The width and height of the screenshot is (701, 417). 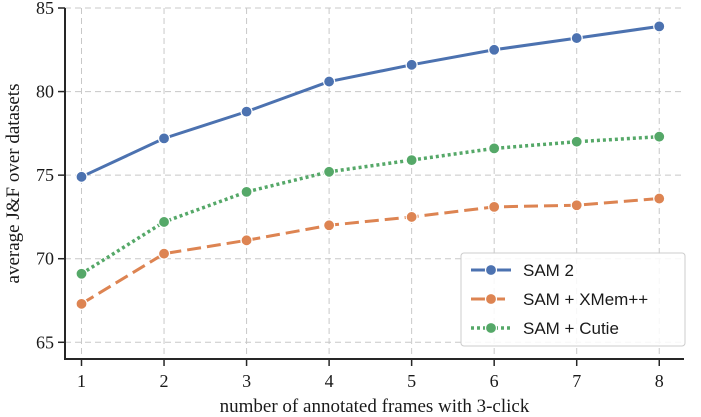 I want to click on x-tick-label-6: 6, so click(x=494, y=381).